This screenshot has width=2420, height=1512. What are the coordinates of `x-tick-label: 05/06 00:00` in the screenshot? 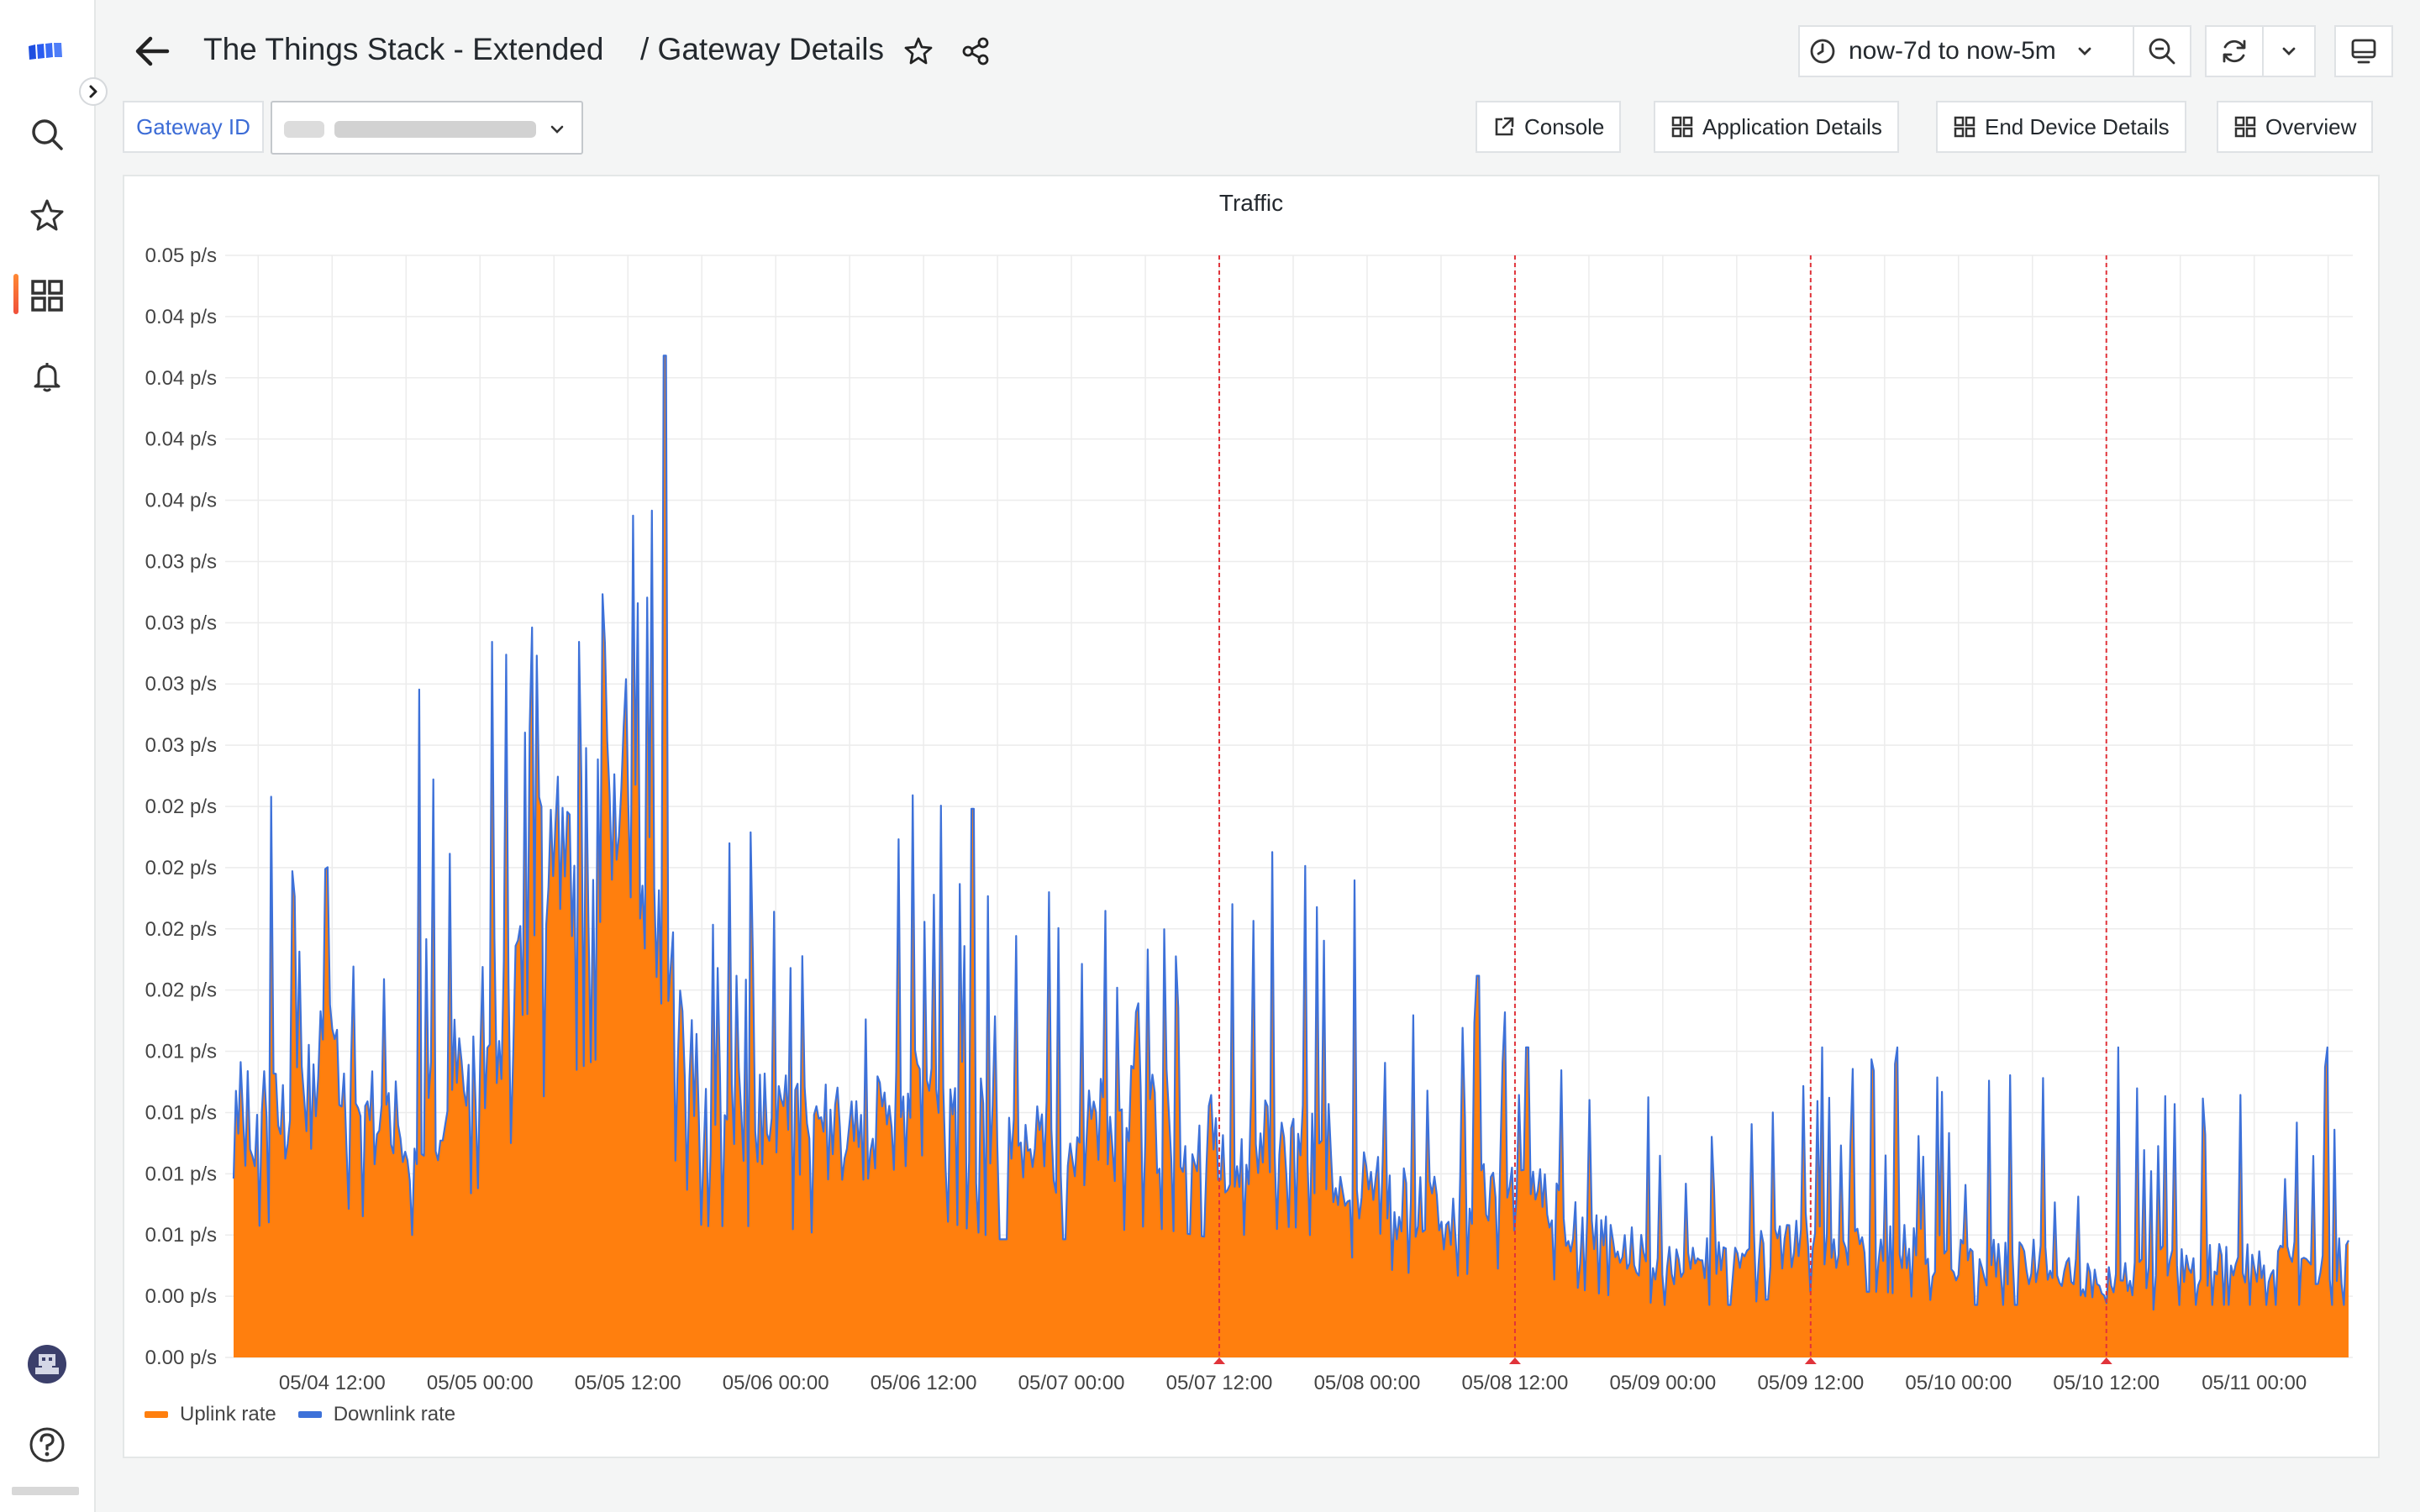 It's located at (776, 1383).